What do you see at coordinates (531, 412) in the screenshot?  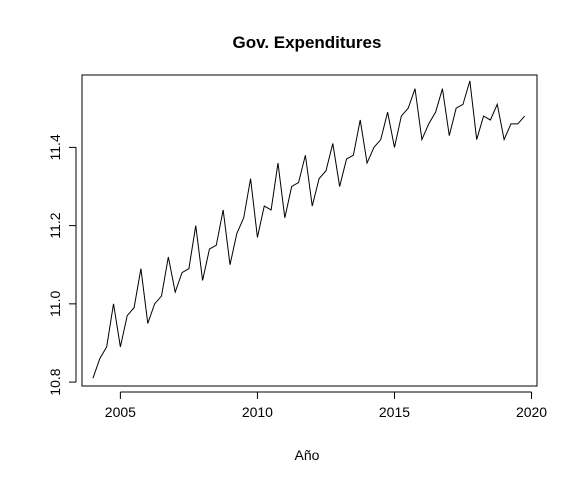 I see `x-tick-label: 2020` at bounding box center [531, 412].